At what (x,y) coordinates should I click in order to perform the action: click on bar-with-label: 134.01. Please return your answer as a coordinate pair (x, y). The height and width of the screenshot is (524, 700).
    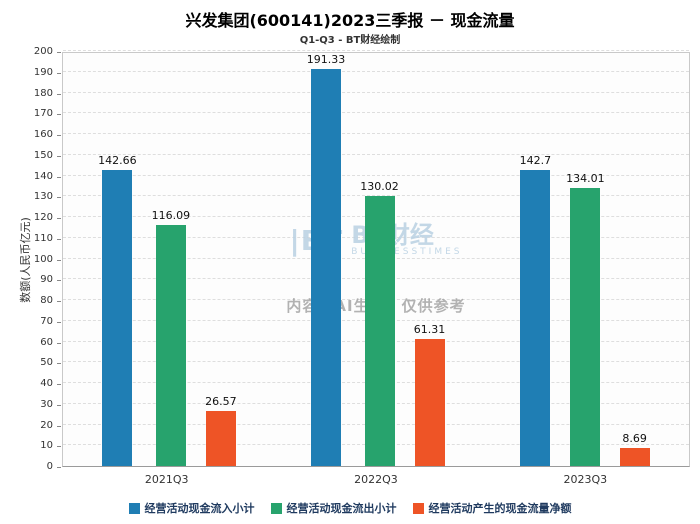
    Looking at the image, I should click on (585, 319).